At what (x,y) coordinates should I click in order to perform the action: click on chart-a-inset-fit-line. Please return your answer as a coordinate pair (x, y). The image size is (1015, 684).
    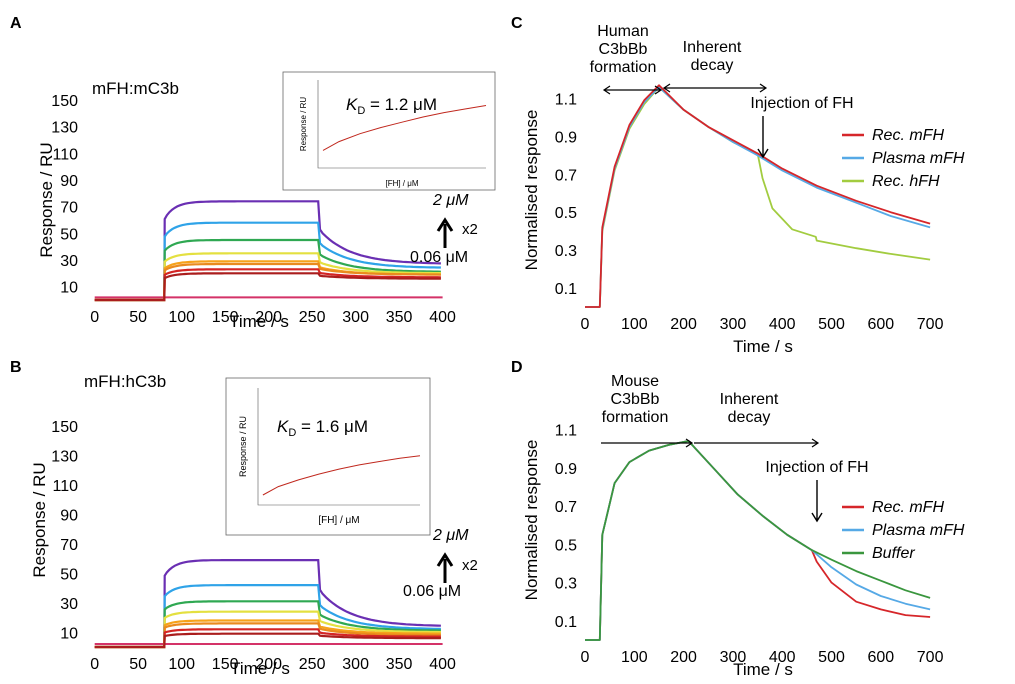
    Looking at the image, I should click on (404, 128).